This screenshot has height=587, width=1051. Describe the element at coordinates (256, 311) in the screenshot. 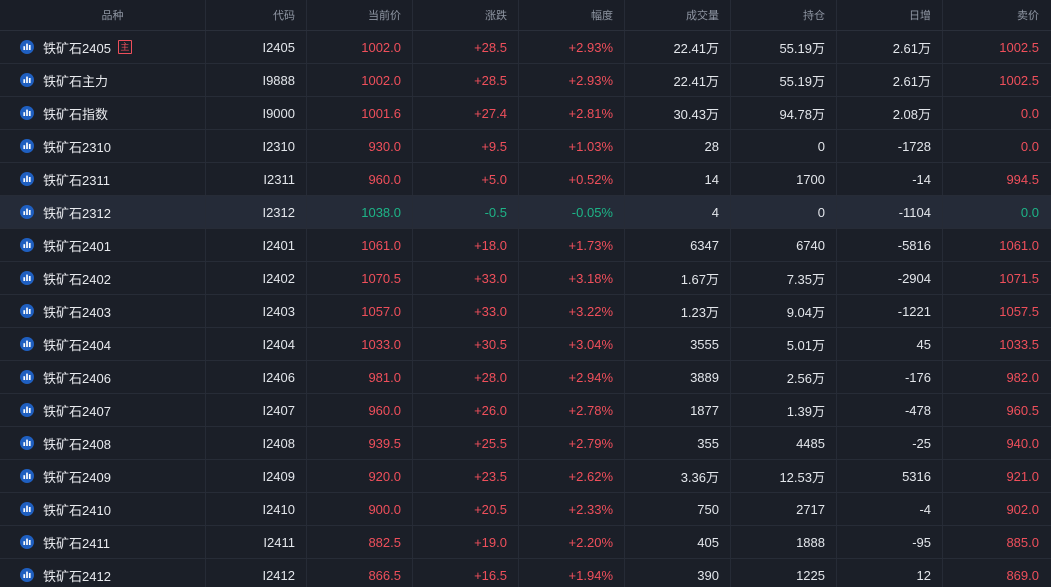

I see `code-cell: I2403` at that location.